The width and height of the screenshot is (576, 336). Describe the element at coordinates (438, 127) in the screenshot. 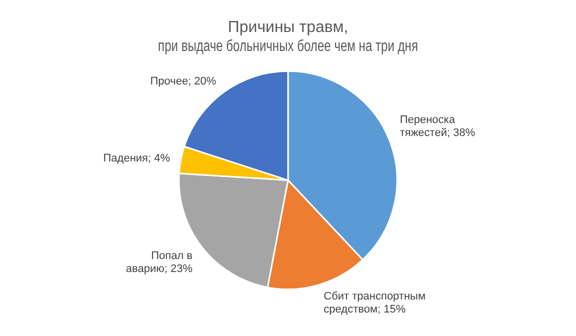

I see `slice-label: Переноска тяжестей; 38%` at that location.